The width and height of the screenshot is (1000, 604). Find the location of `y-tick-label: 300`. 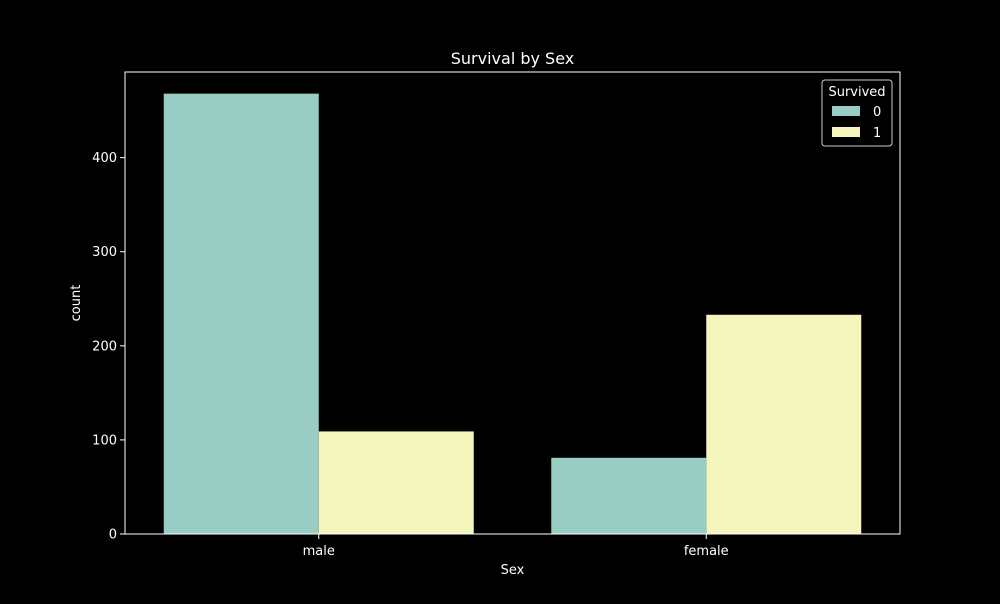

y-tick-label: 300 is located at coordinates (104, 252).